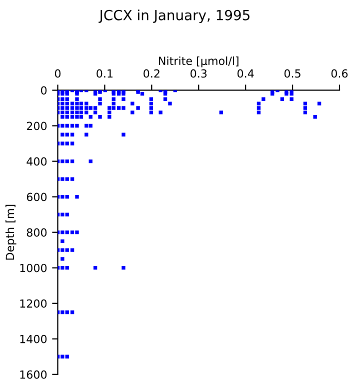  What do you see at coordinates (36, 161) in the screenshot?
I see `y-tick-label: 400` at bounding box center [36, 161].